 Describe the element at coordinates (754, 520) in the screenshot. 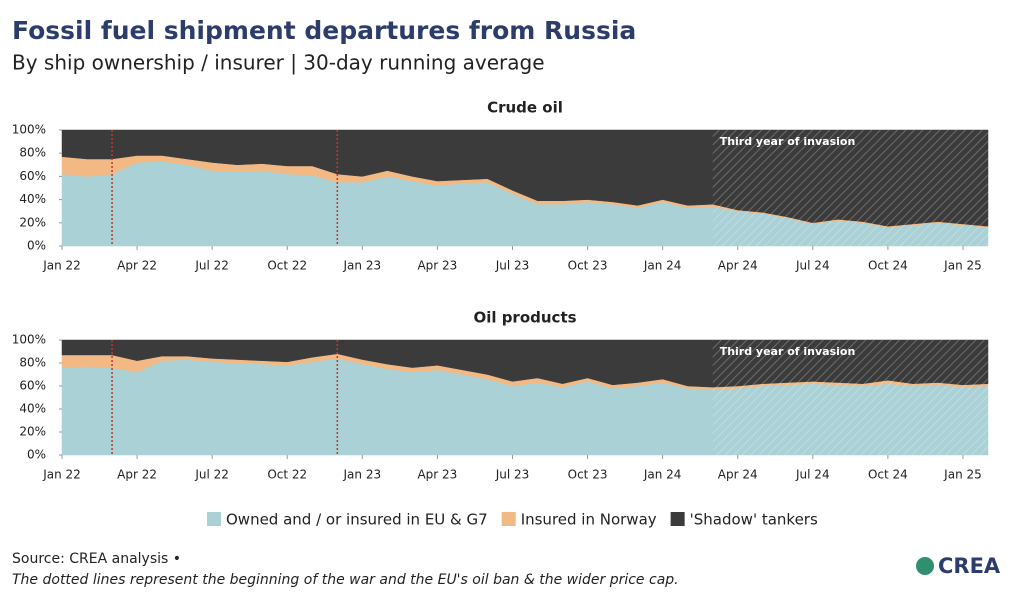

I see `legend-label: 'Shadow' tankers` at that location.